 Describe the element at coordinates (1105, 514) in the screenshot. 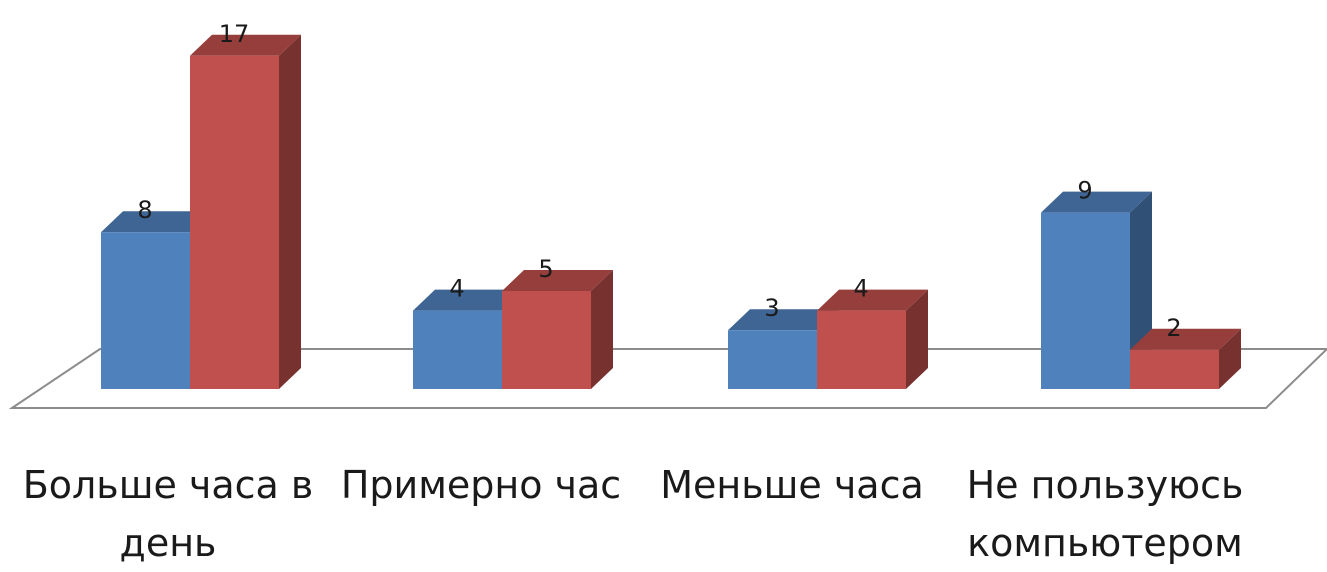

I see `category-label: Не пользуюсь компьютером` at that location.